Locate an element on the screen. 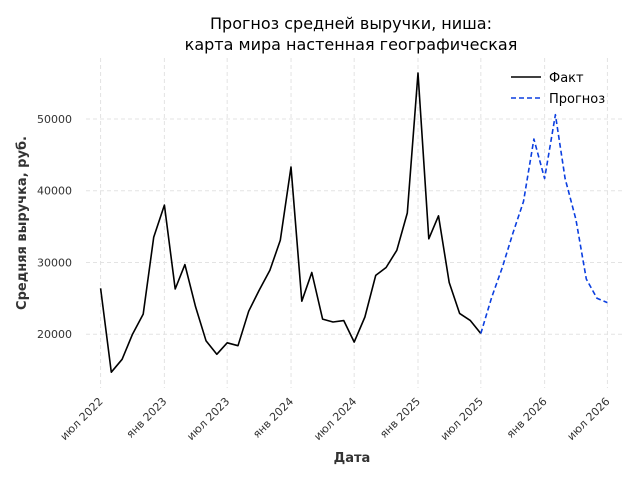 The width and height of the screenshot is (640, 480). y-tick-label: 40000 is located at coordinates (54, 191).